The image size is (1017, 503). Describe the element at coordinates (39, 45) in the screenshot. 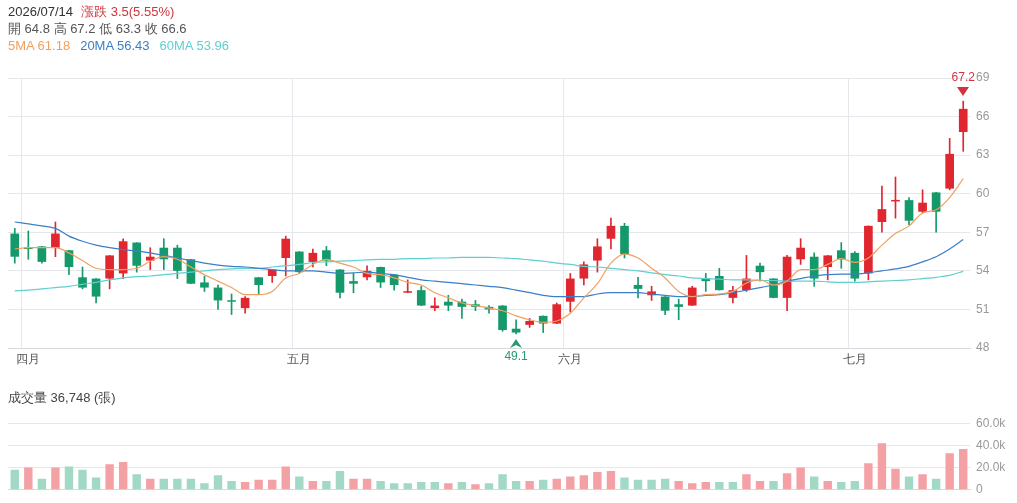

I see `text: 5MA 61.18` at that location.